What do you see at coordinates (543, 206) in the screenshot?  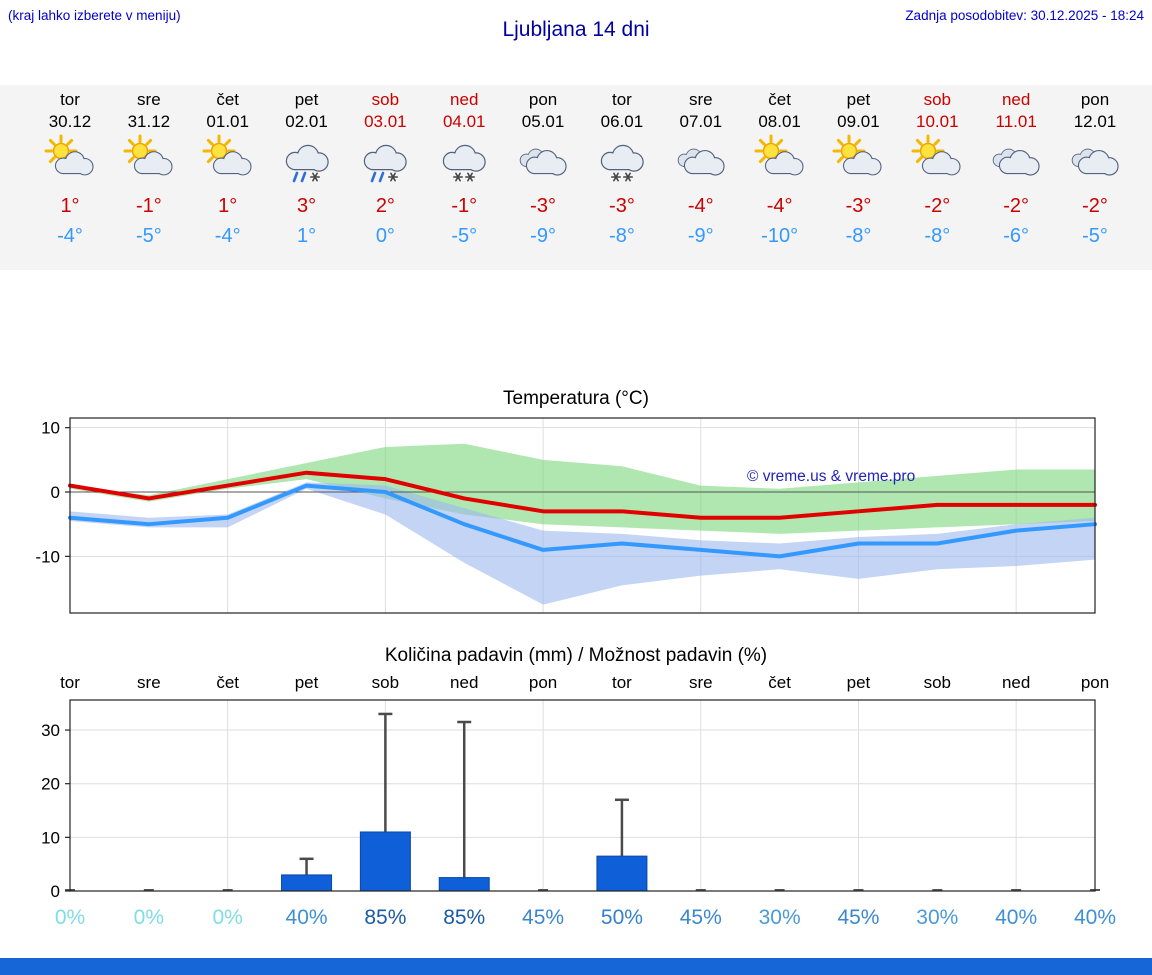 I see `high-temp: -3°` at bounding box center [543, 206].